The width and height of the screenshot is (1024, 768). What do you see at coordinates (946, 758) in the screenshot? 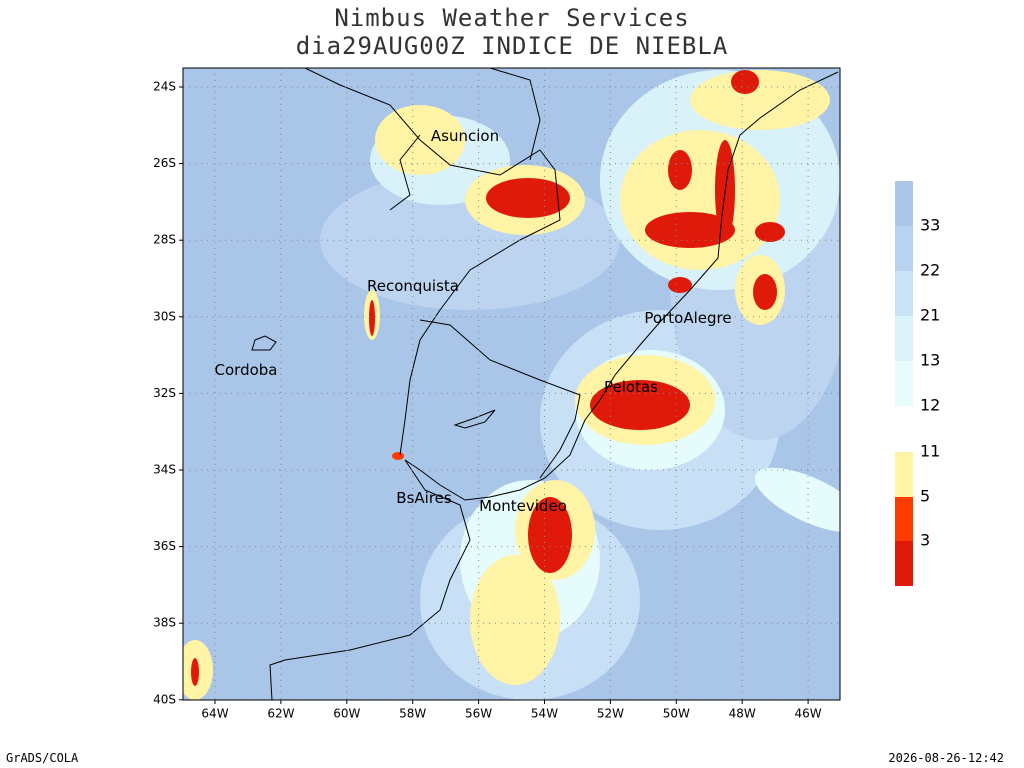
I see `footer-right: 2026-08-26-12:42` at bounding box center [946, 758].